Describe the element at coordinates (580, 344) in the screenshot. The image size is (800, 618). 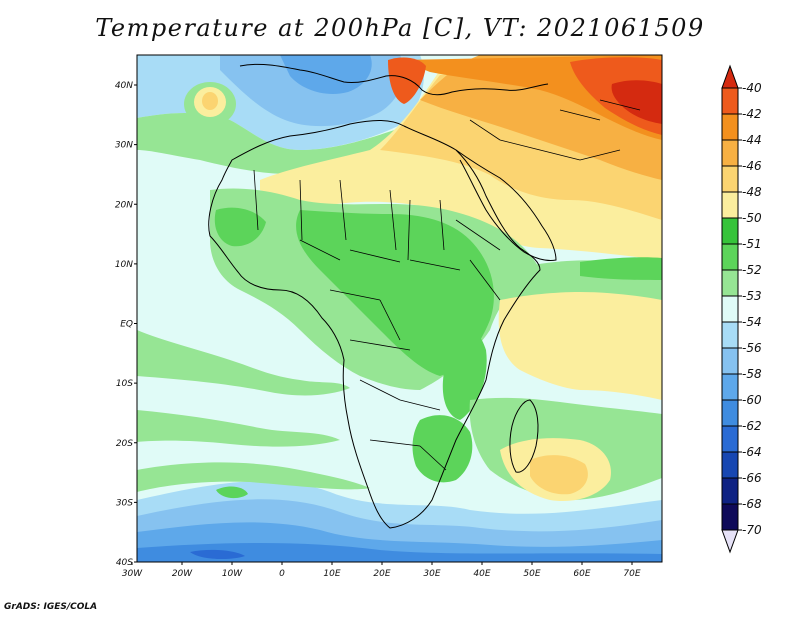
I see `field-indian-yellow` at that location.